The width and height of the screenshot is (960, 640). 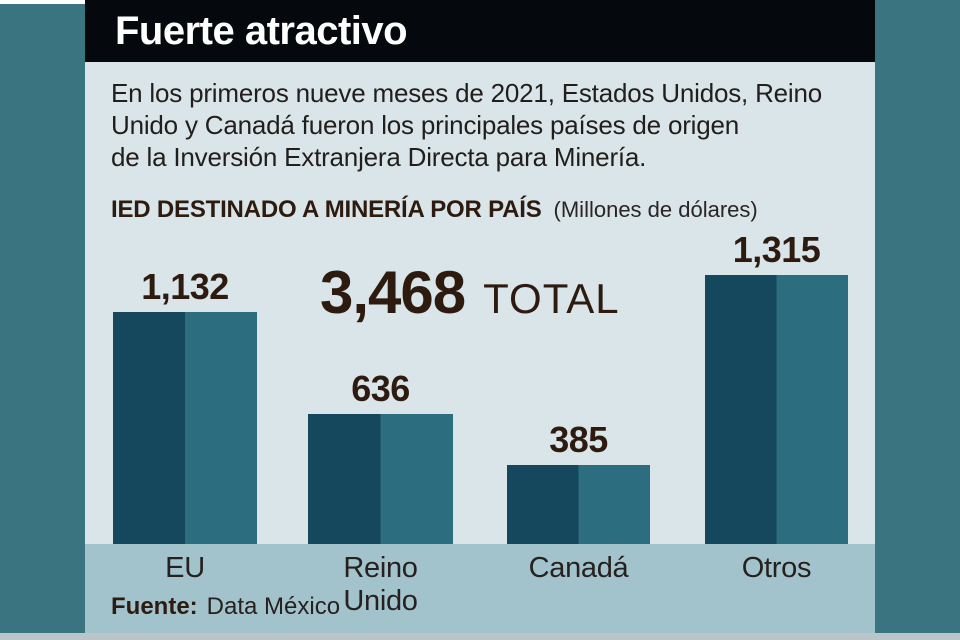 What do you see at coordinates (185, 568) in the screenshot?
I see `category-label: EU` at bounding box center [185, 568].